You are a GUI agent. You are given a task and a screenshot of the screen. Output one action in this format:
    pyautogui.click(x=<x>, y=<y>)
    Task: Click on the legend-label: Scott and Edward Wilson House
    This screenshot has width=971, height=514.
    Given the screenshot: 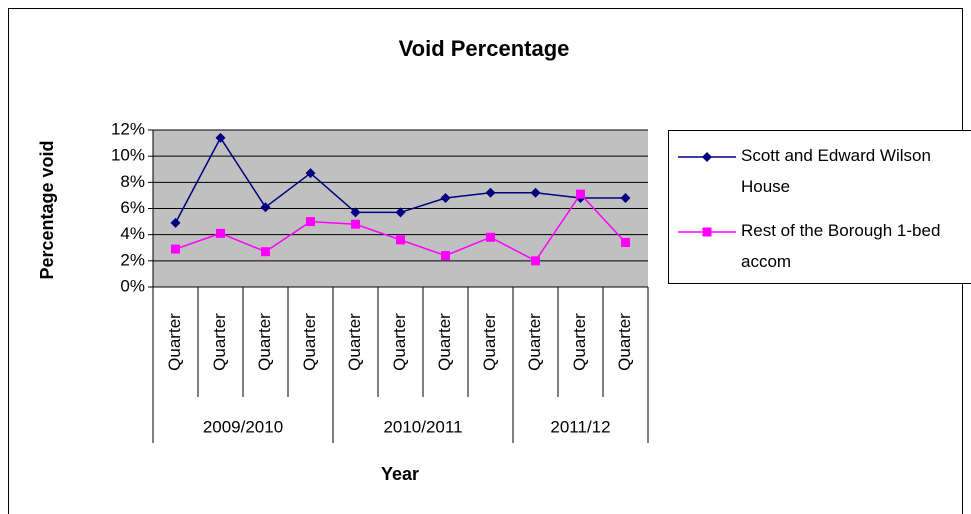 What is the action you would take?
    pyautogui.click(x=836, y=171)
    